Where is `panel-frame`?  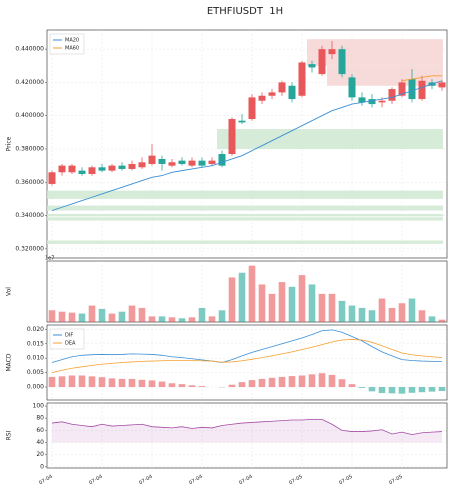 panel-frame is located at coordinates (247, 435).